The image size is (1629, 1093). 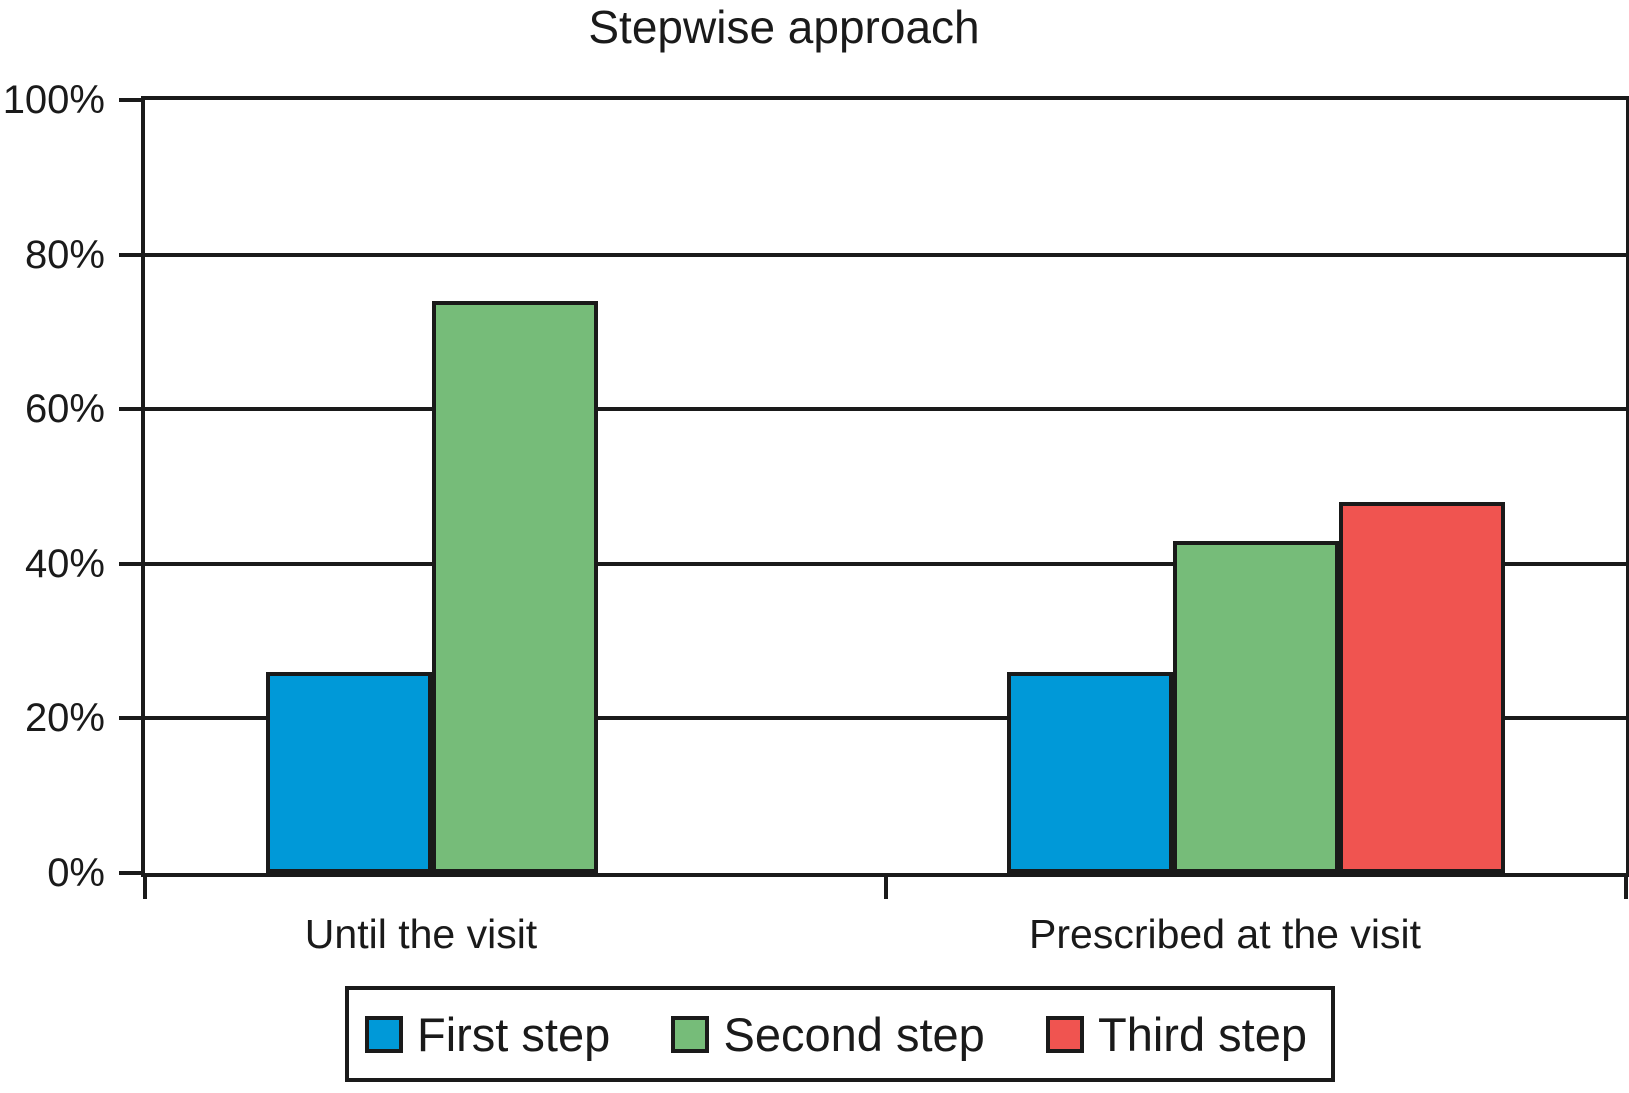 I want to click on legend-item-second-step: Second step, so click(x=828, y=1034).